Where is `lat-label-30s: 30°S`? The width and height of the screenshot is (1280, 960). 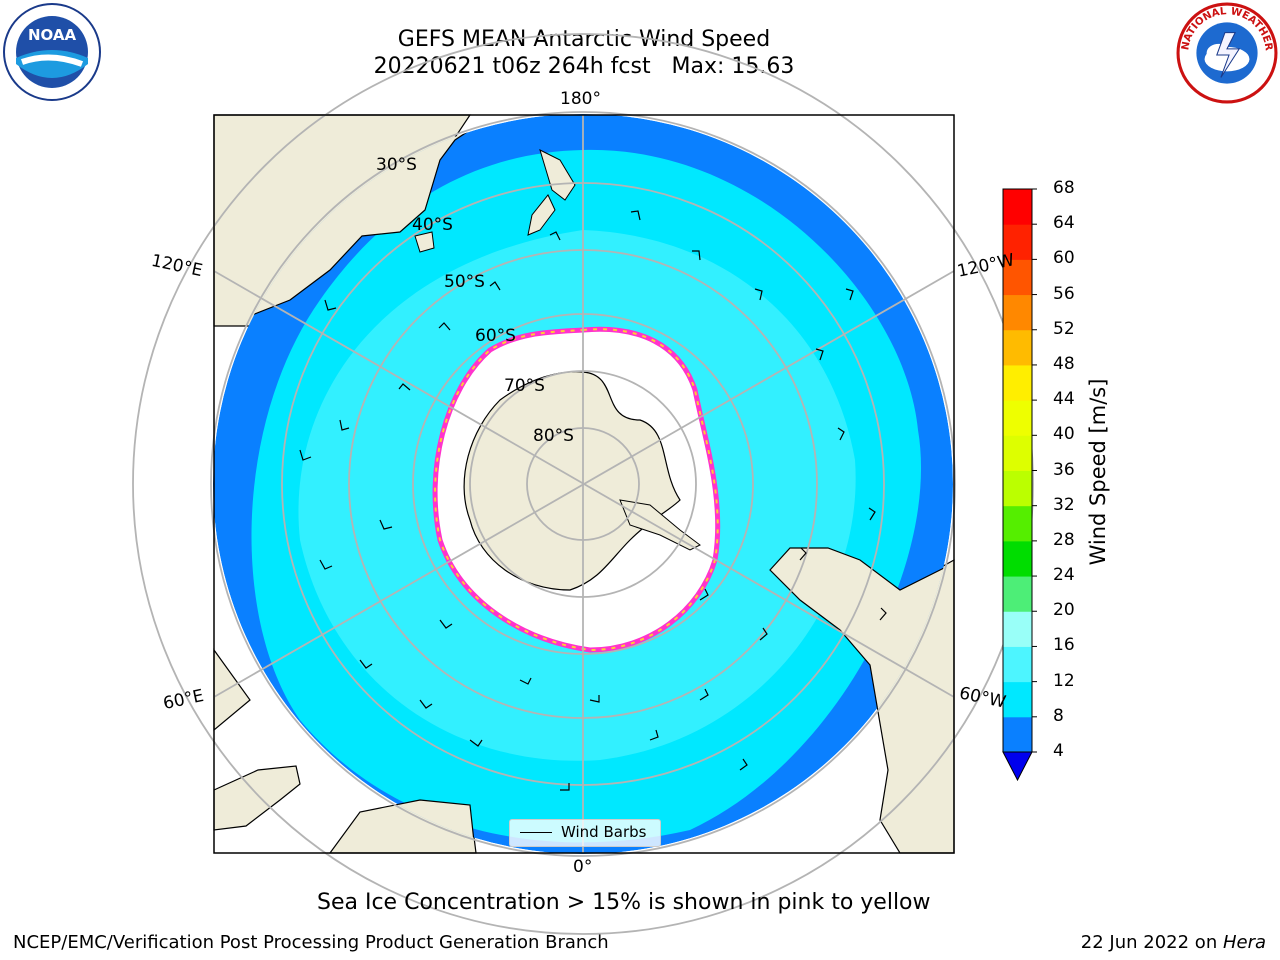
lat-label-30s: 30°S is located at coordinates (396, 165).